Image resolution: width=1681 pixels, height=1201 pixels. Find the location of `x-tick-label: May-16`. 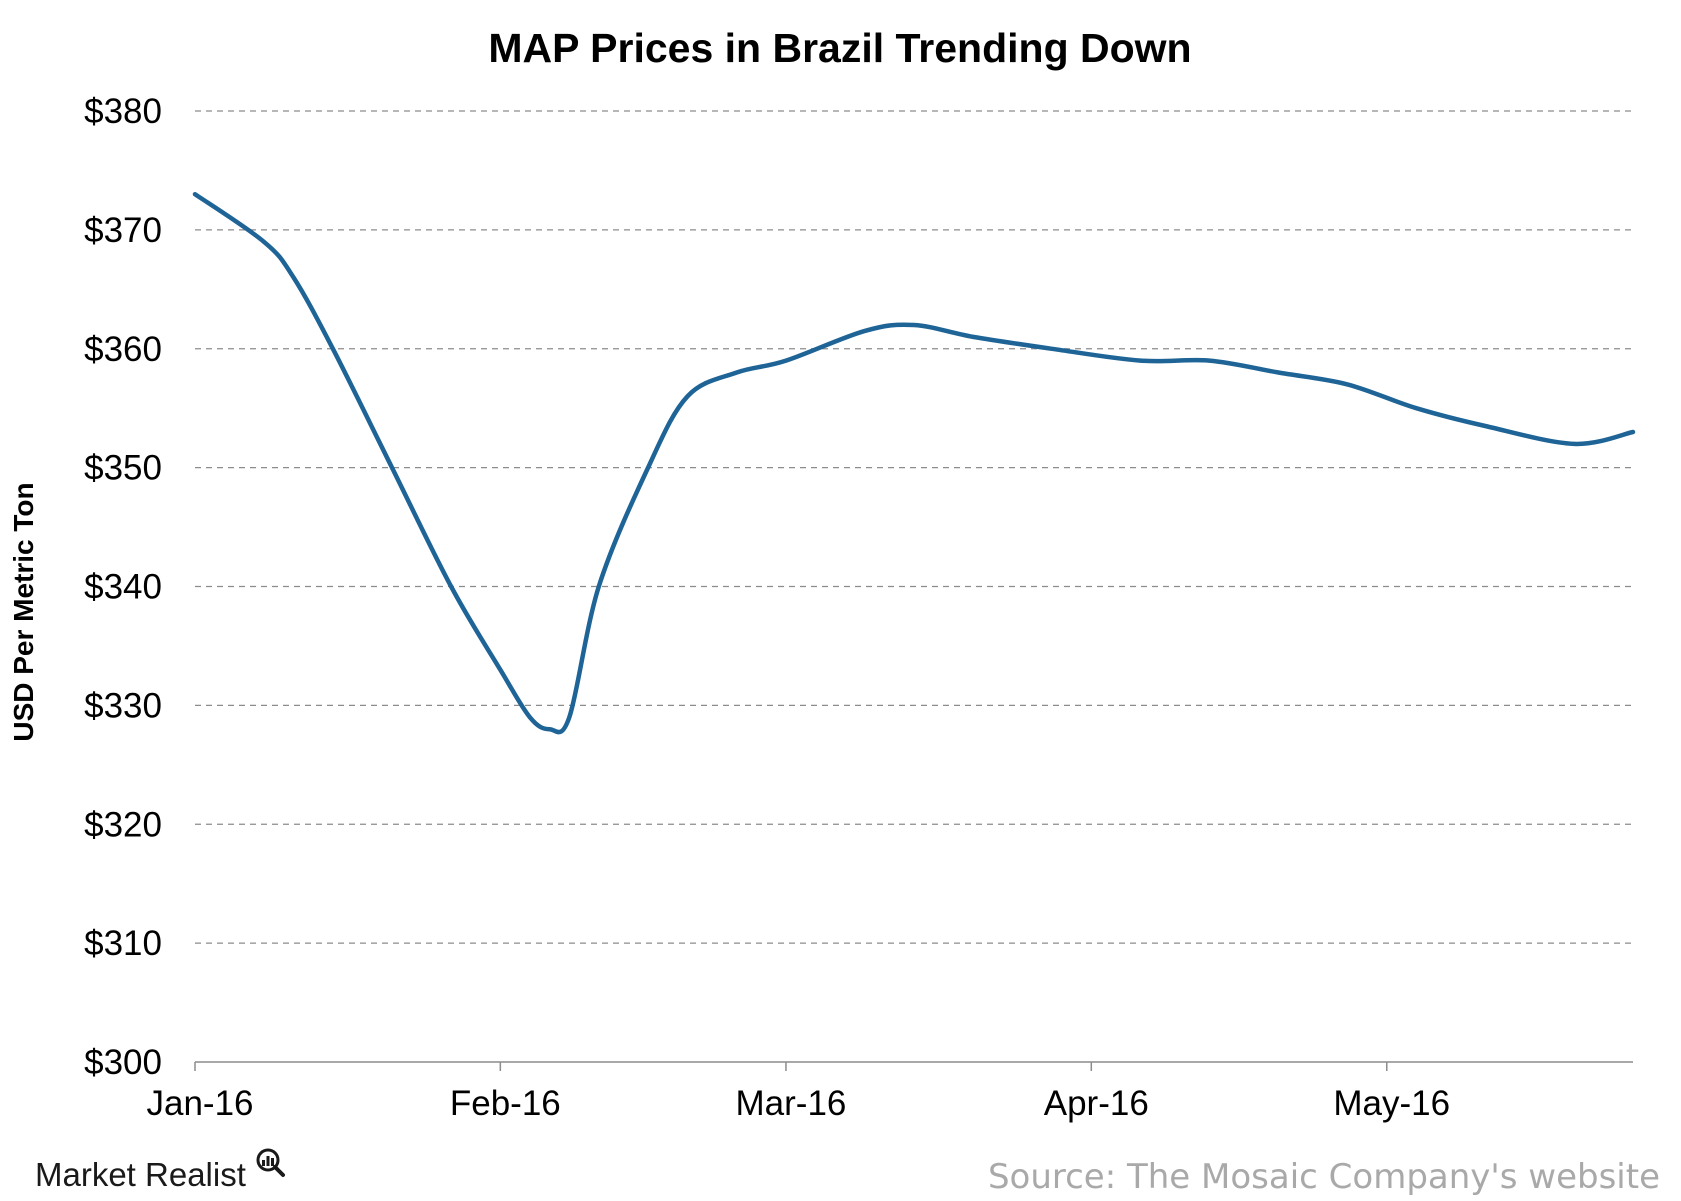

x-tick-label: May-16 is located at coordinates (1391, 1103).